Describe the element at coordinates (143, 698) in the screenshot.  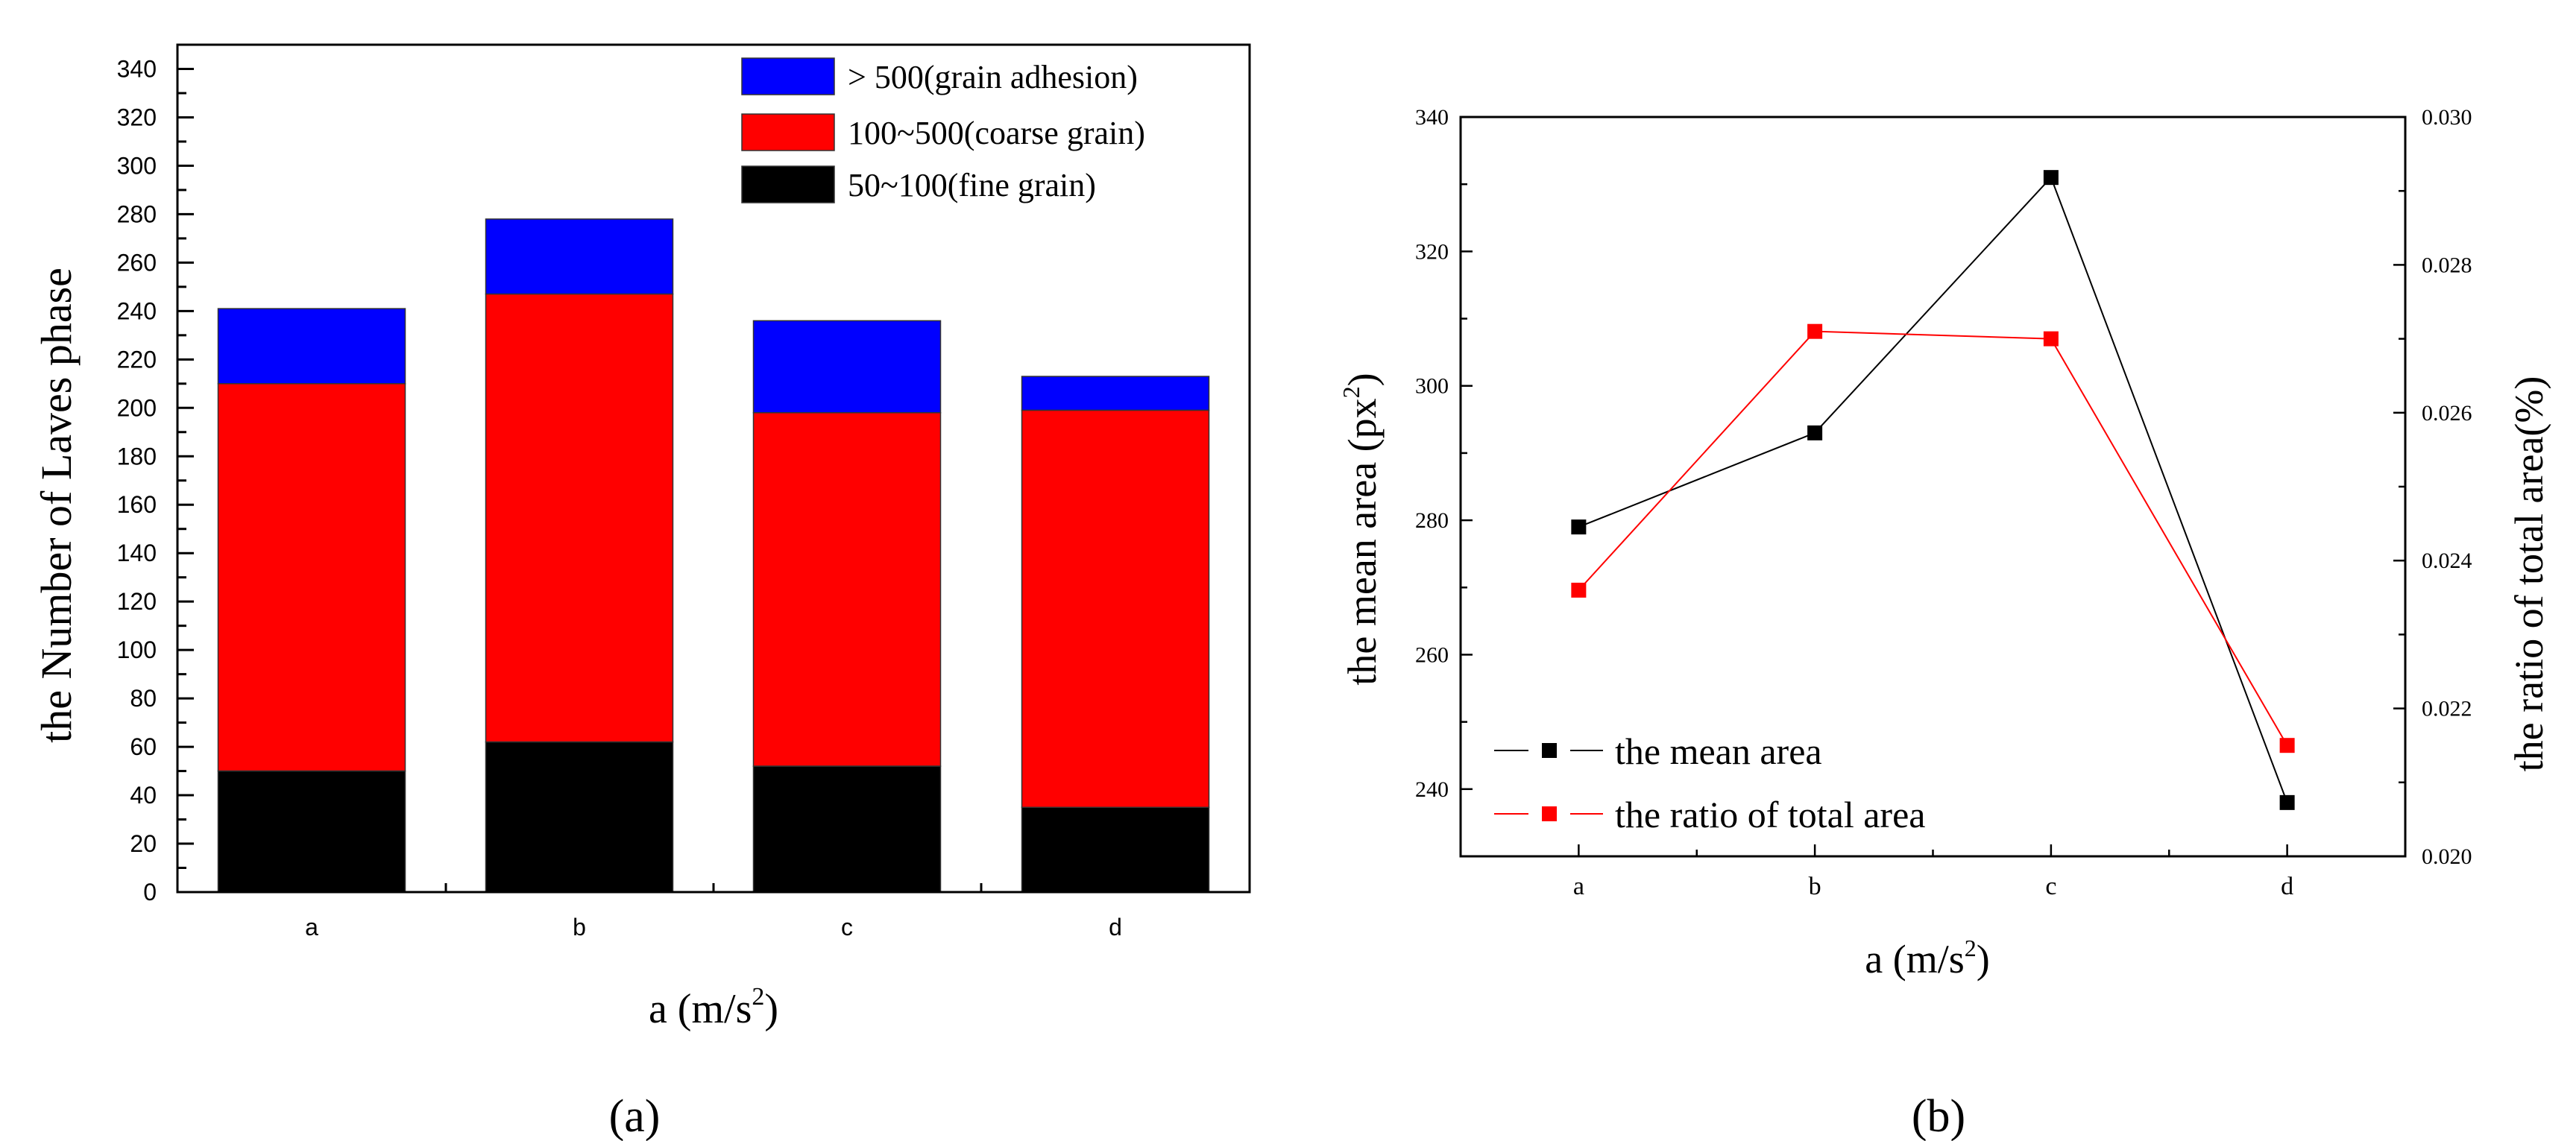
I see `y-tick-label: 80` at that location.